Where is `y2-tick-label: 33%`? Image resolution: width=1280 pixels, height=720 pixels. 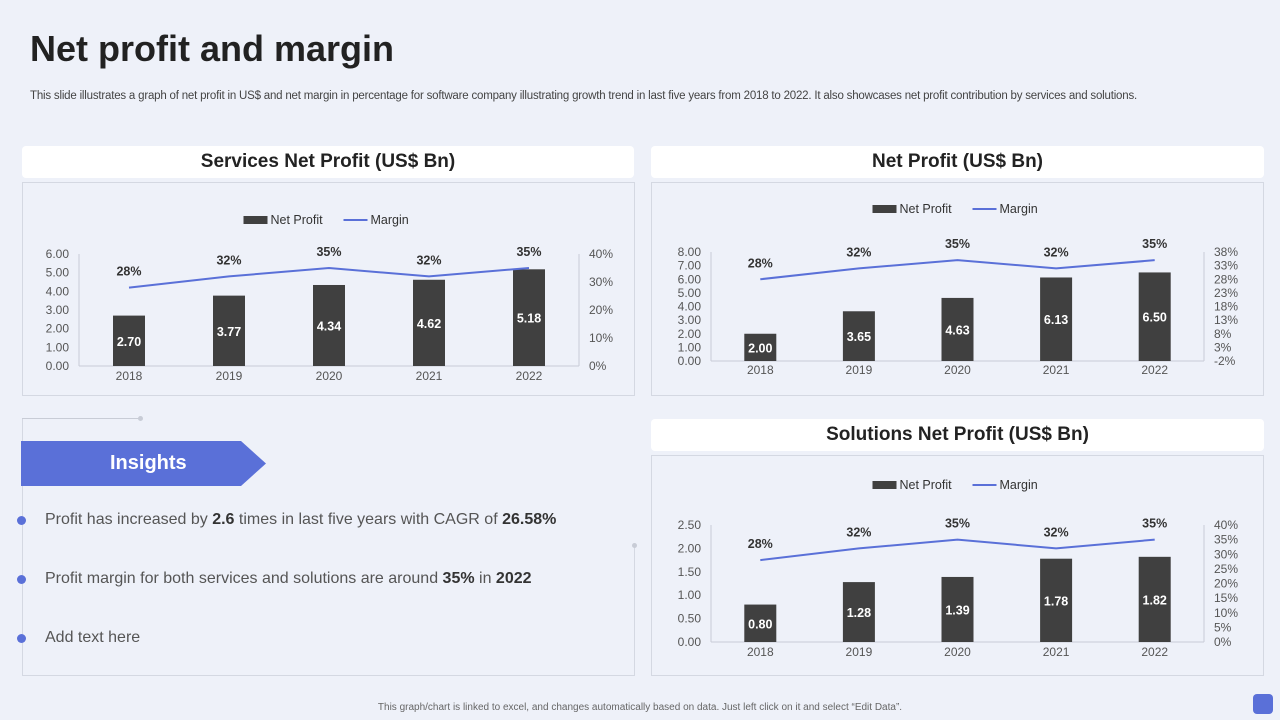 y2-tick-label: 33% is located at coordinates (1226, 266).